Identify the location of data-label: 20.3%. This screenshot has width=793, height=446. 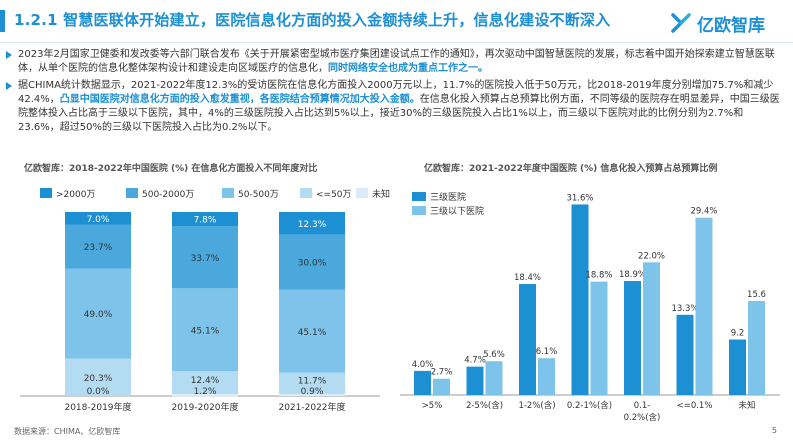
(98, 379).